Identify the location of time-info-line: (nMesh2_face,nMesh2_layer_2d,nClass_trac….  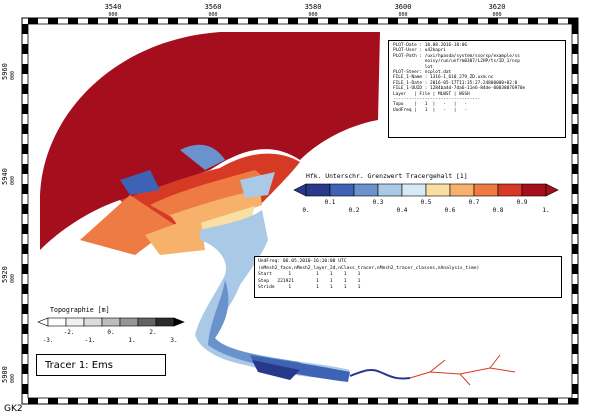
(369, 268).